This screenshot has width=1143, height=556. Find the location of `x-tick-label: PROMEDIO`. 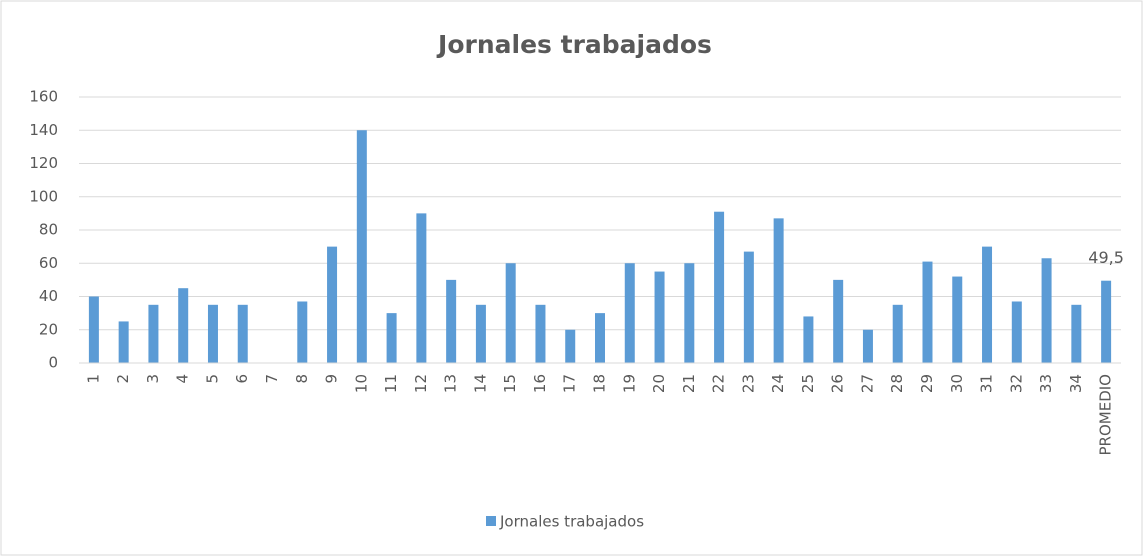

x-tick-label: PROMEDIO is located at coordinates (1106, 414).